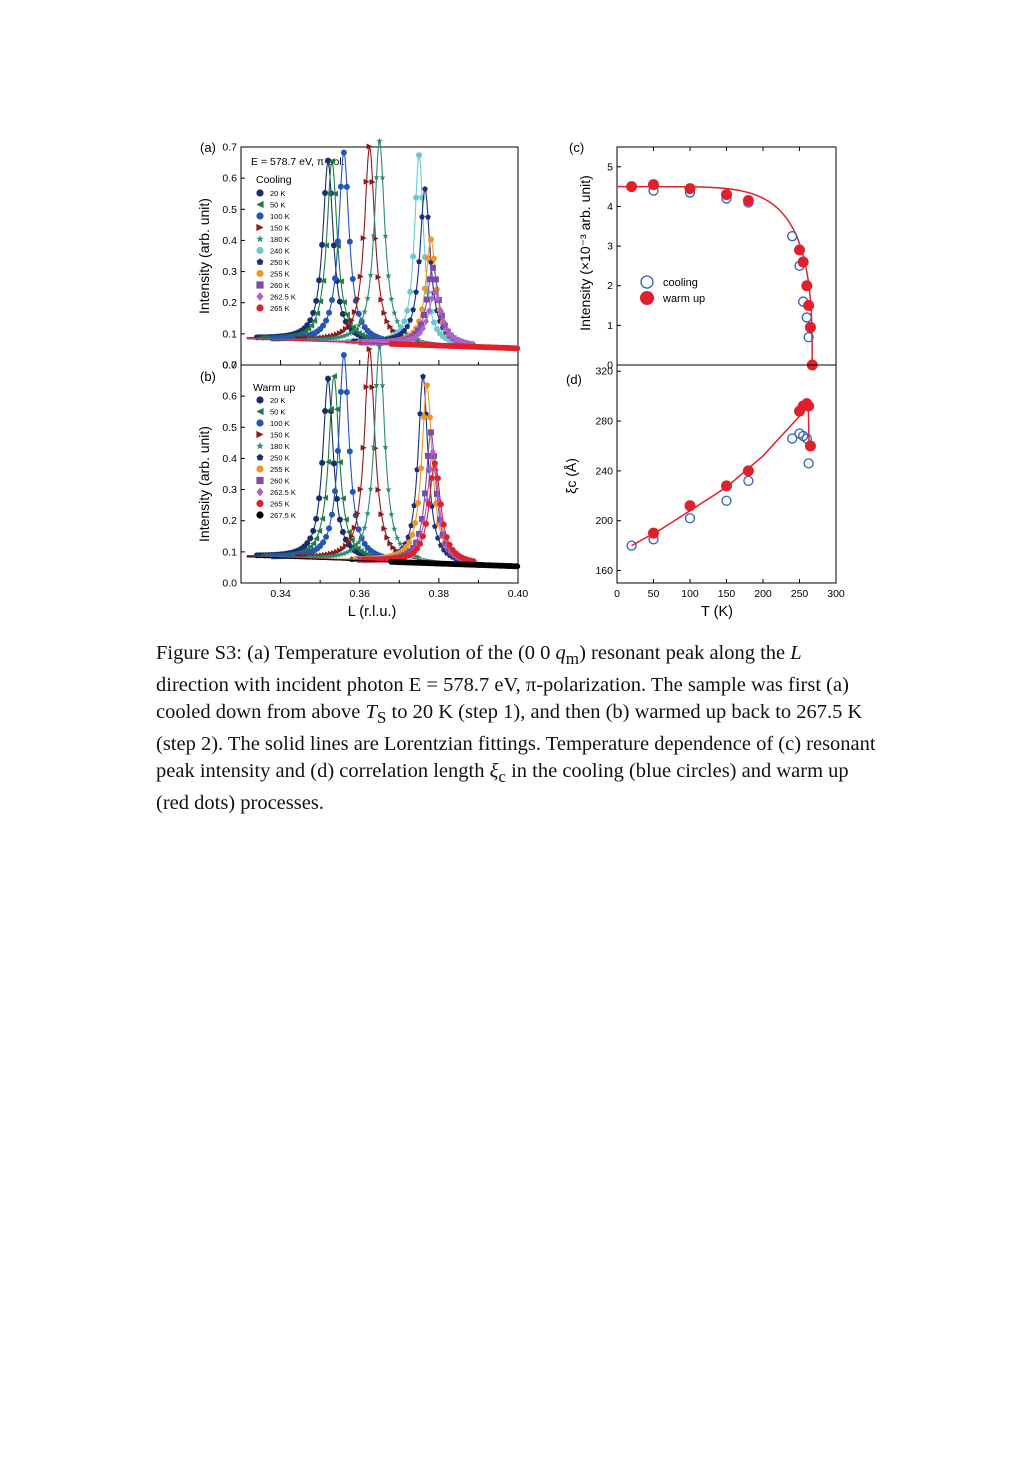 This screenshot has width=1036, height=1465. What do you see at coordinates (229, 241) in the screenshot?
I see `y-tick-label: 0.4` at bounding box center [229, 241].